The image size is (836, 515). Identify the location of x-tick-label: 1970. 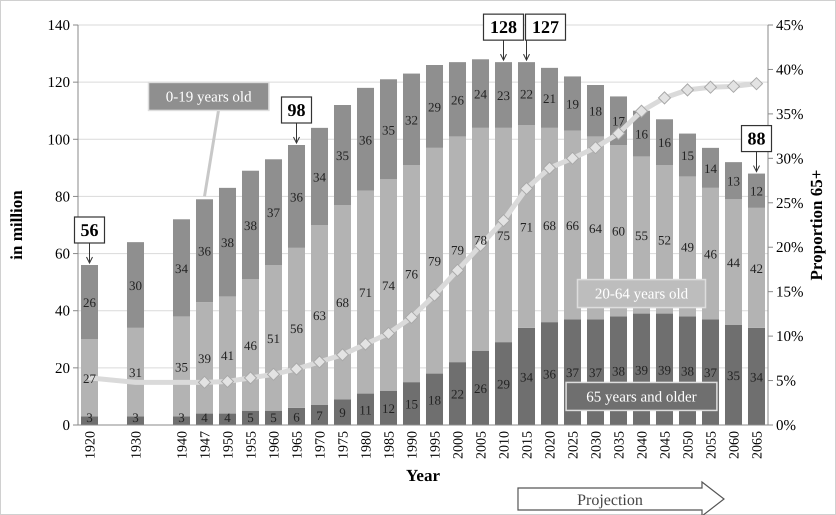
(321, 445).